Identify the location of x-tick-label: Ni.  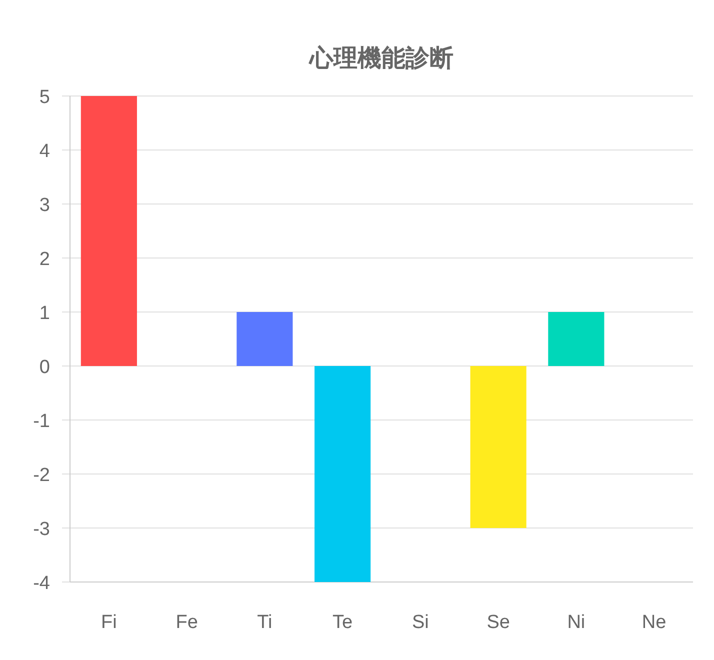
(576, 622).